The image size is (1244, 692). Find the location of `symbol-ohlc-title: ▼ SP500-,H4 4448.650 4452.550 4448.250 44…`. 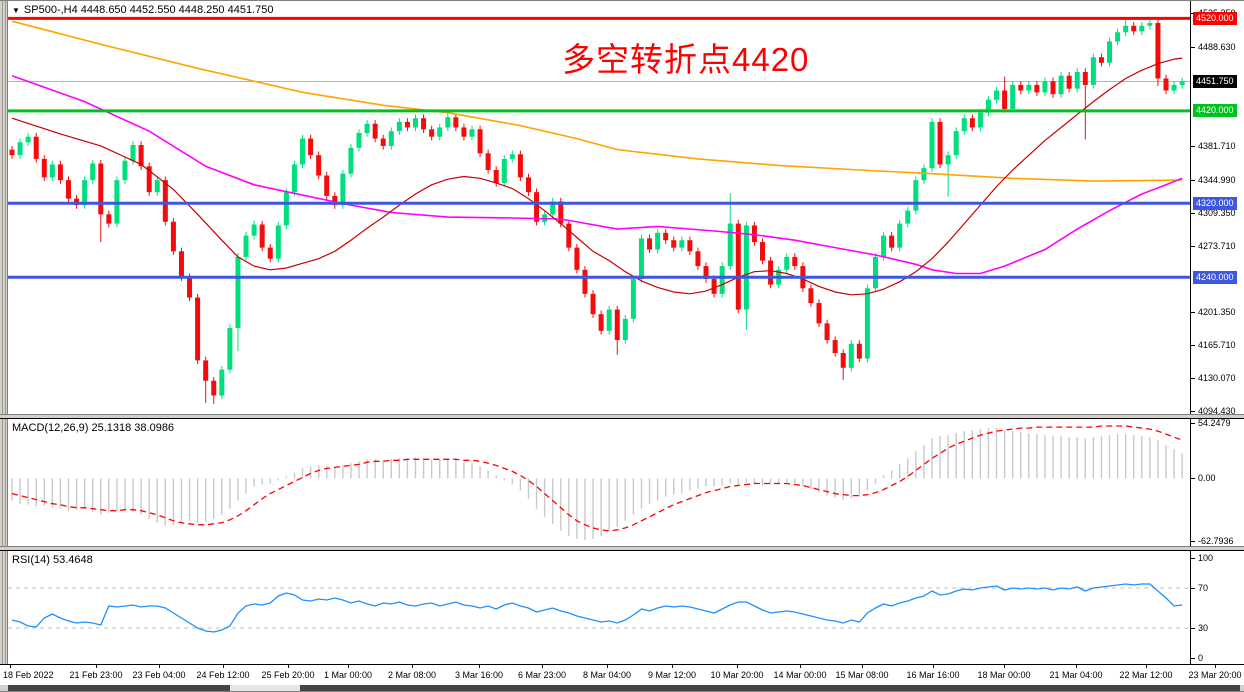

symbol-ohlc-title: ▼ SP500-,H4 4448.650 4452.550 4448.250 44… is located at coordinates (142, 10).